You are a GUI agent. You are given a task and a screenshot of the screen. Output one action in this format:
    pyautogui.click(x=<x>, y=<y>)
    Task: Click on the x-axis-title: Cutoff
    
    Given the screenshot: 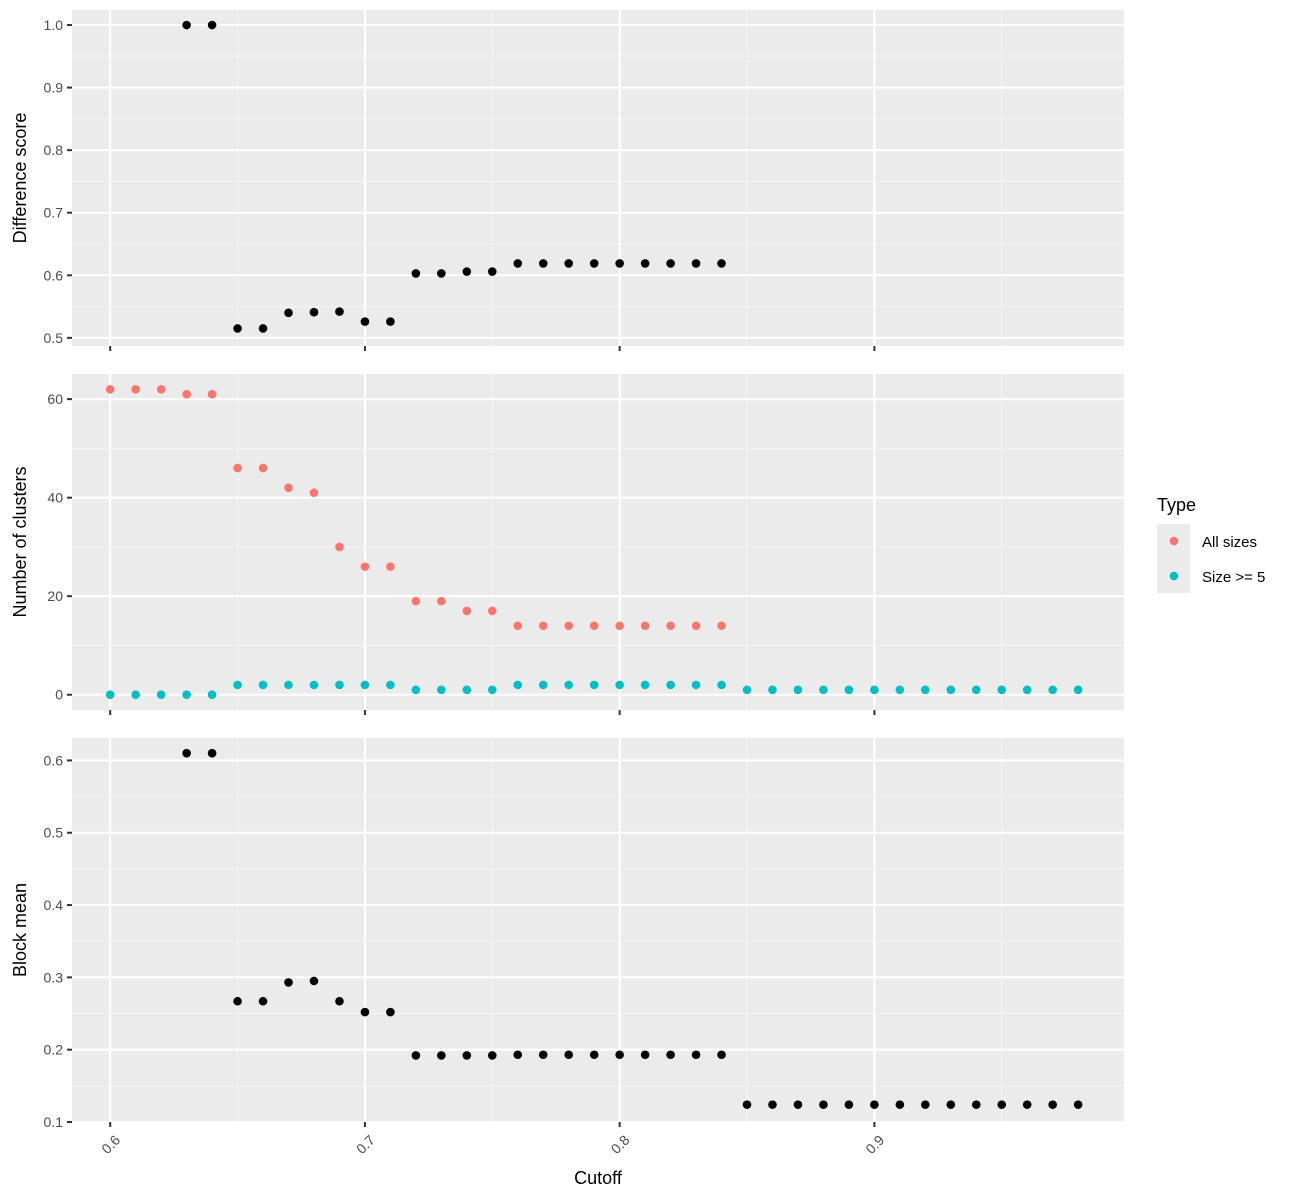 What is the action you would take?
    pyautogui.click(x=598, y=1178)
    